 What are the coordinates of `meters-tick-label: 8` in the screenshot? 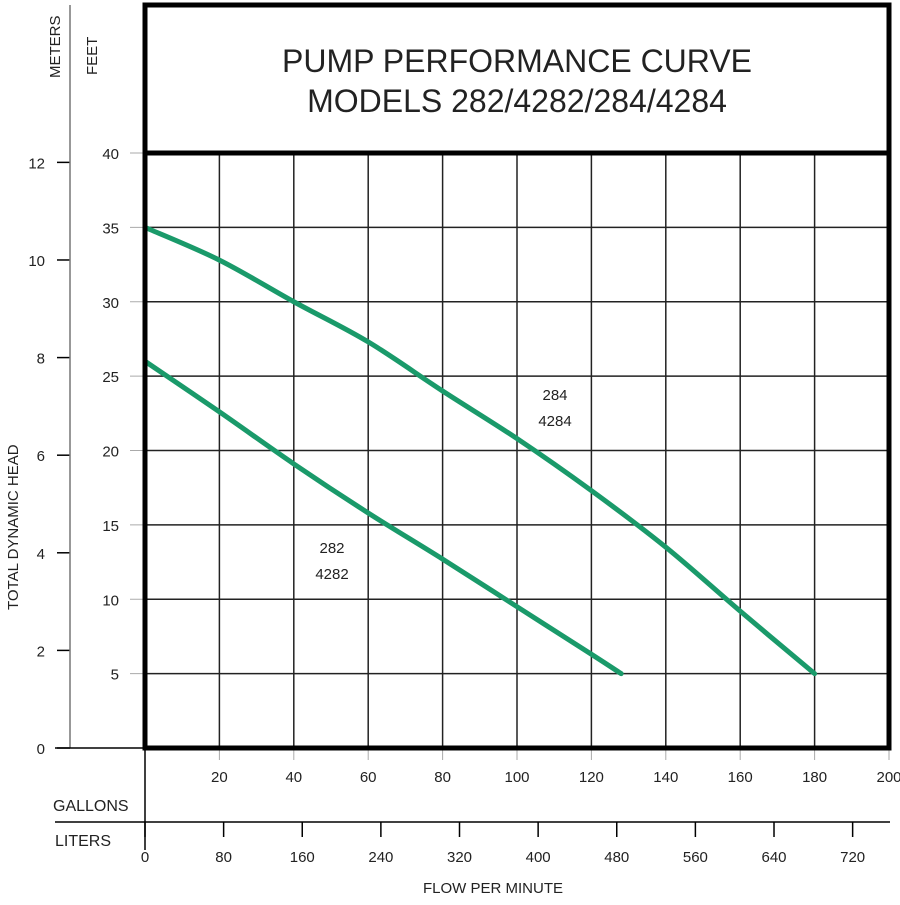 It's located at (41, 359).